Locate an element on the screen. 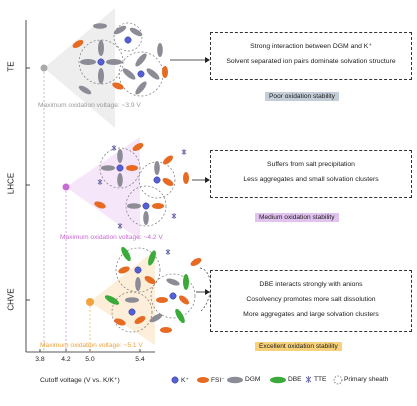 The image size is (417, 406). lhce-arrow-head is located at coordinates (207, 180).